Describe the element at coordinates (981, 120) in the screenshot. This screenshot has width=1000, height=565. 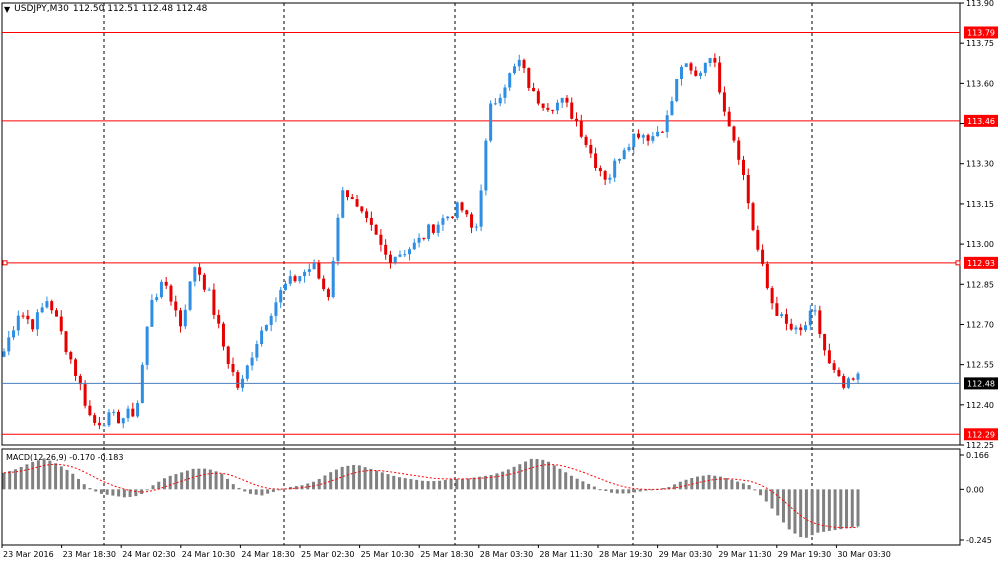
I see `level-price-tag` at that location.